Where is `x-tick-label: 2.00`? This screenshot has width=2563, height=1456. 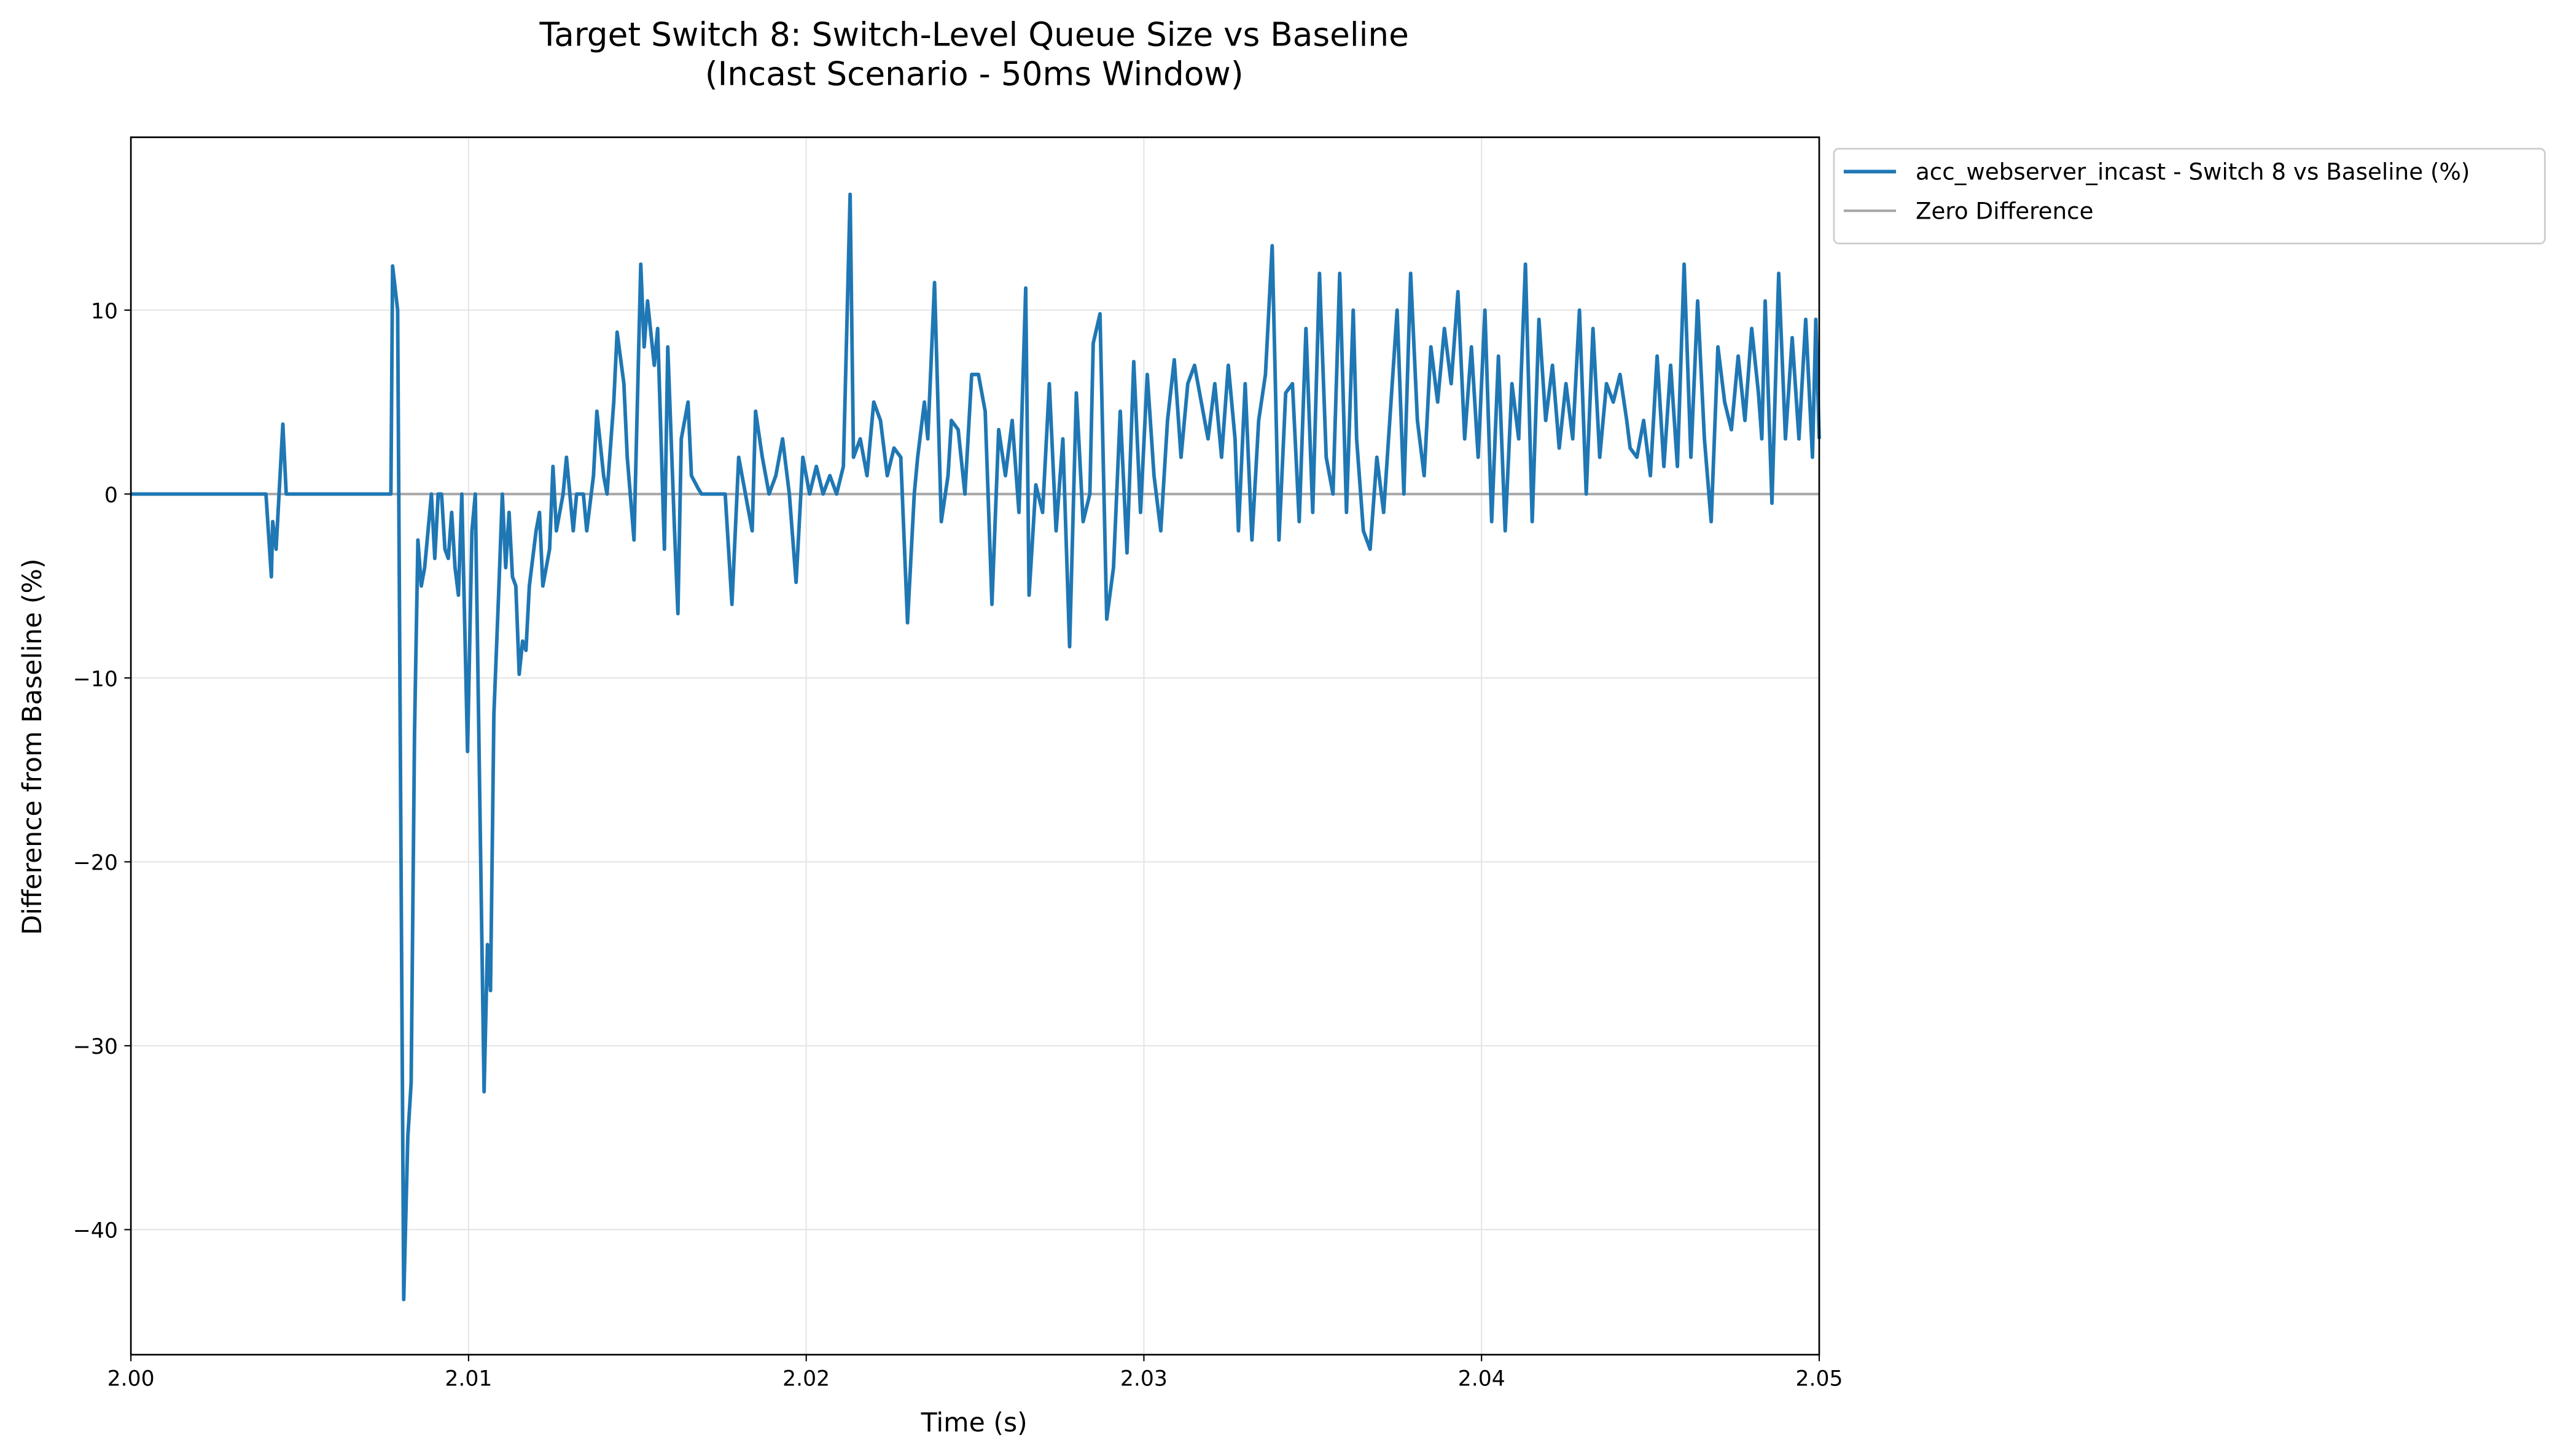
x-tick-label: 2.00 is located at coordinates (131, 1379).